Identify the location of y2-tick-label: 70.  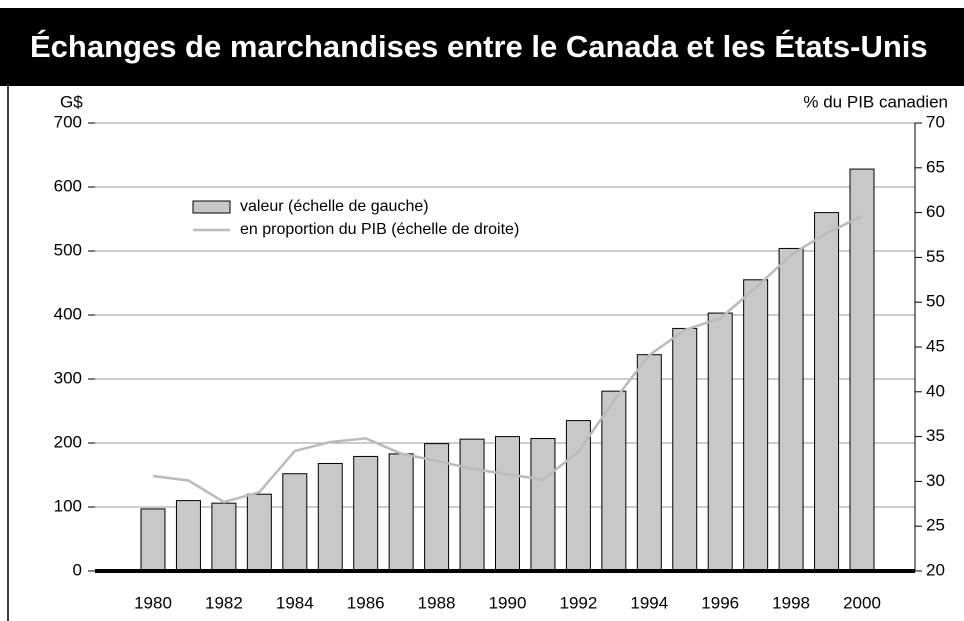
(935, 121).